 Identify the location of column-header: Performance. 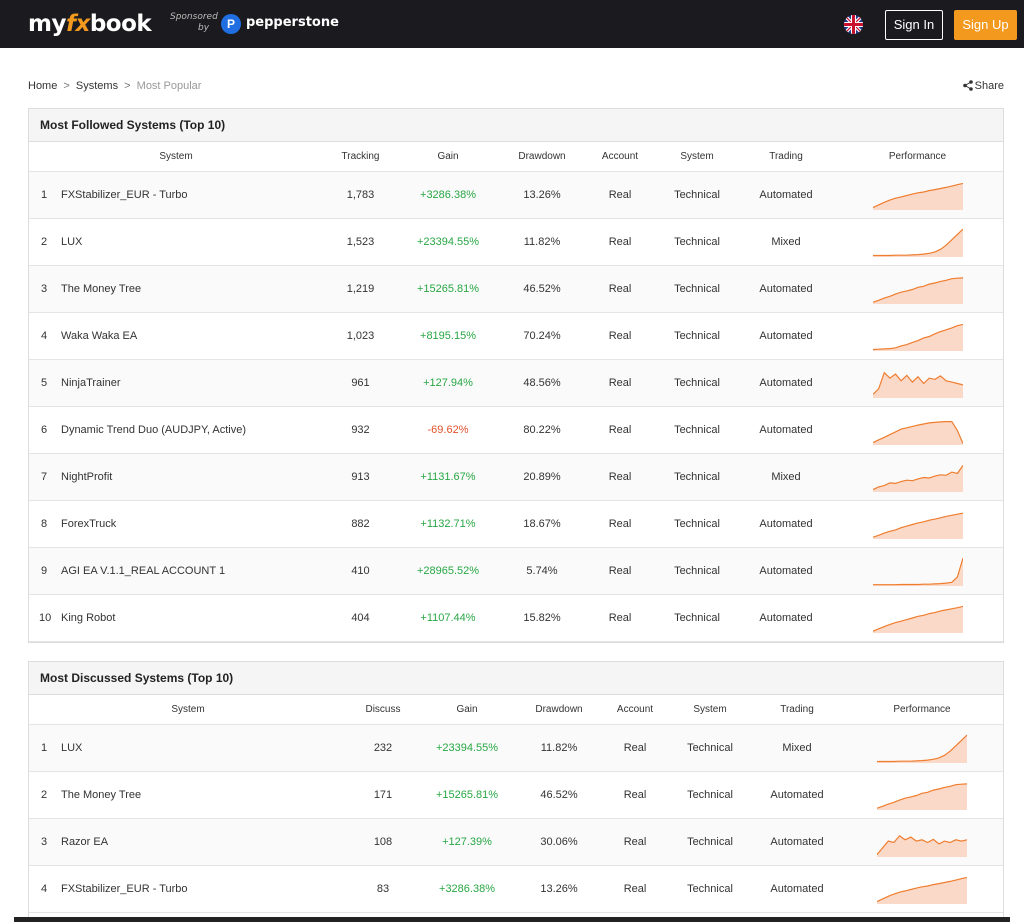
(922, 710).